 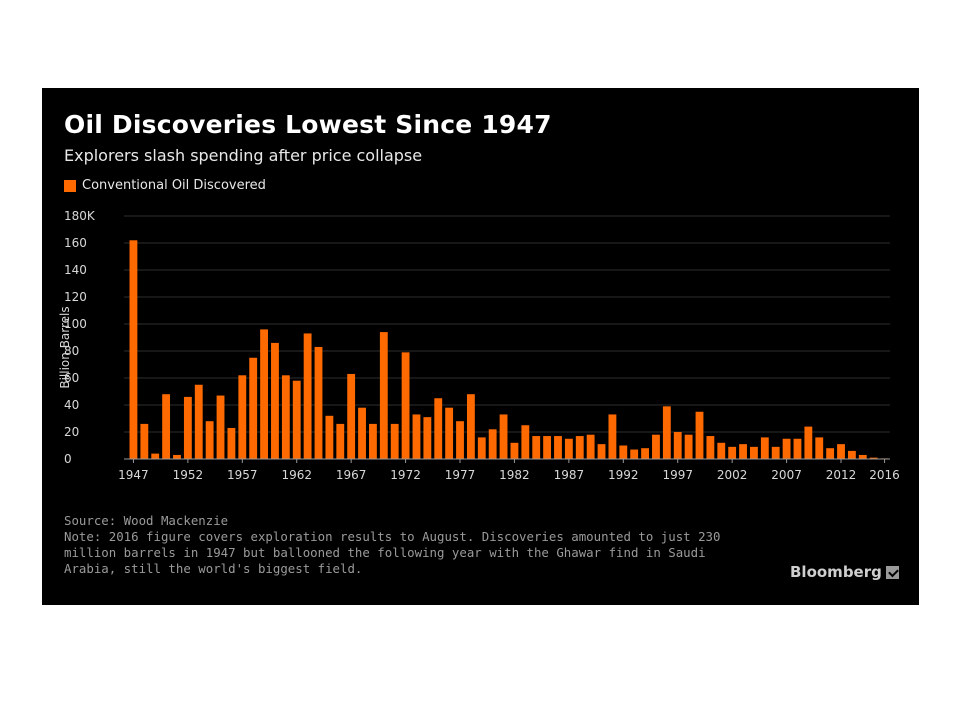 I want to click on bar-2006, so click(x=775, y=452).